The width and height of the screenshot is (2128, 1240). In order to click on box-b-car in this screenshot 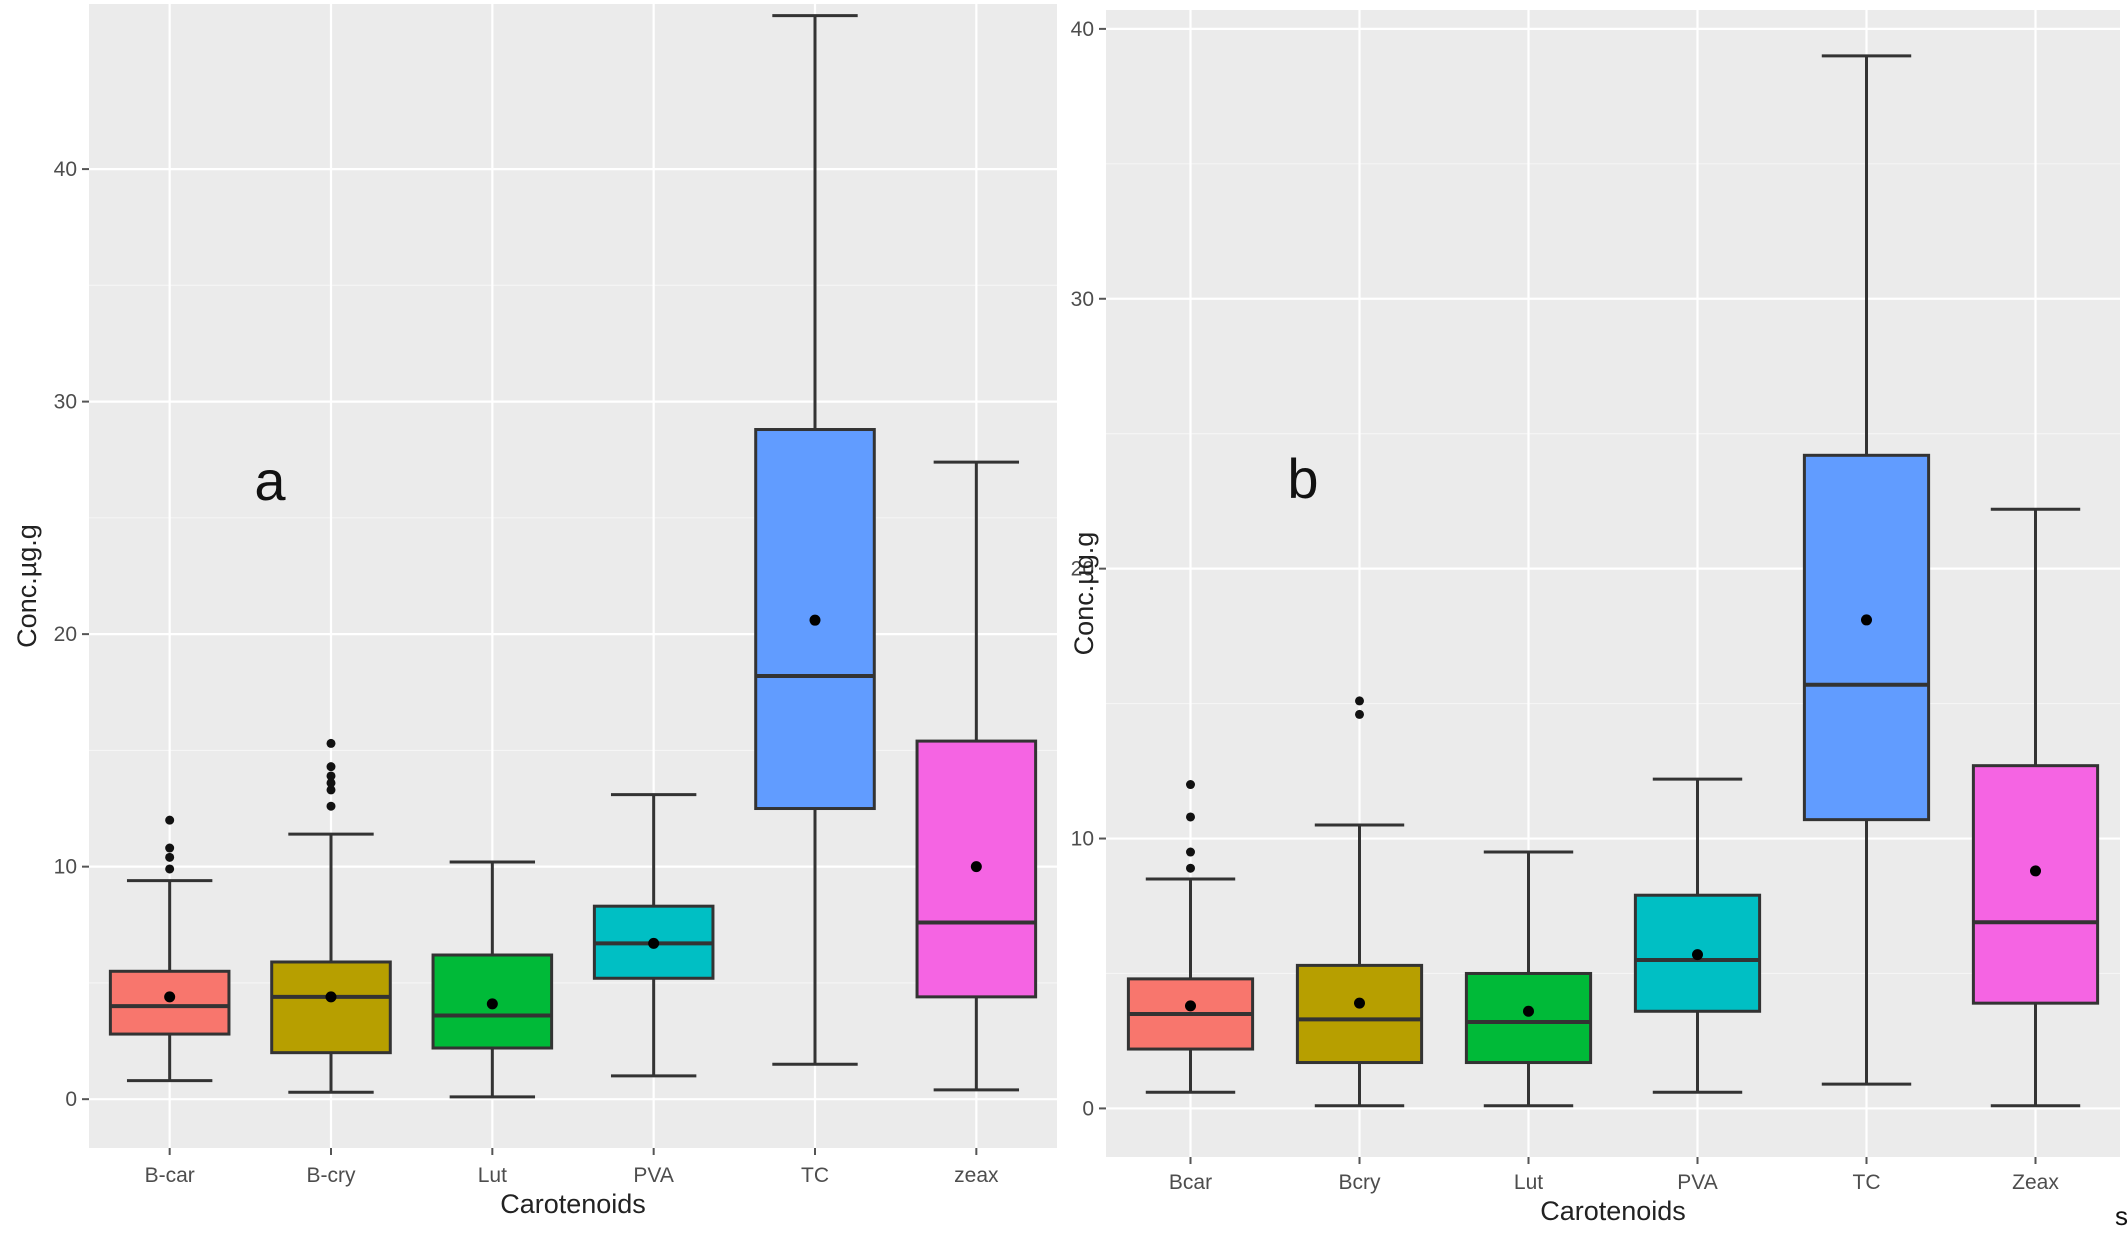, I will do `click(169, 949)`.